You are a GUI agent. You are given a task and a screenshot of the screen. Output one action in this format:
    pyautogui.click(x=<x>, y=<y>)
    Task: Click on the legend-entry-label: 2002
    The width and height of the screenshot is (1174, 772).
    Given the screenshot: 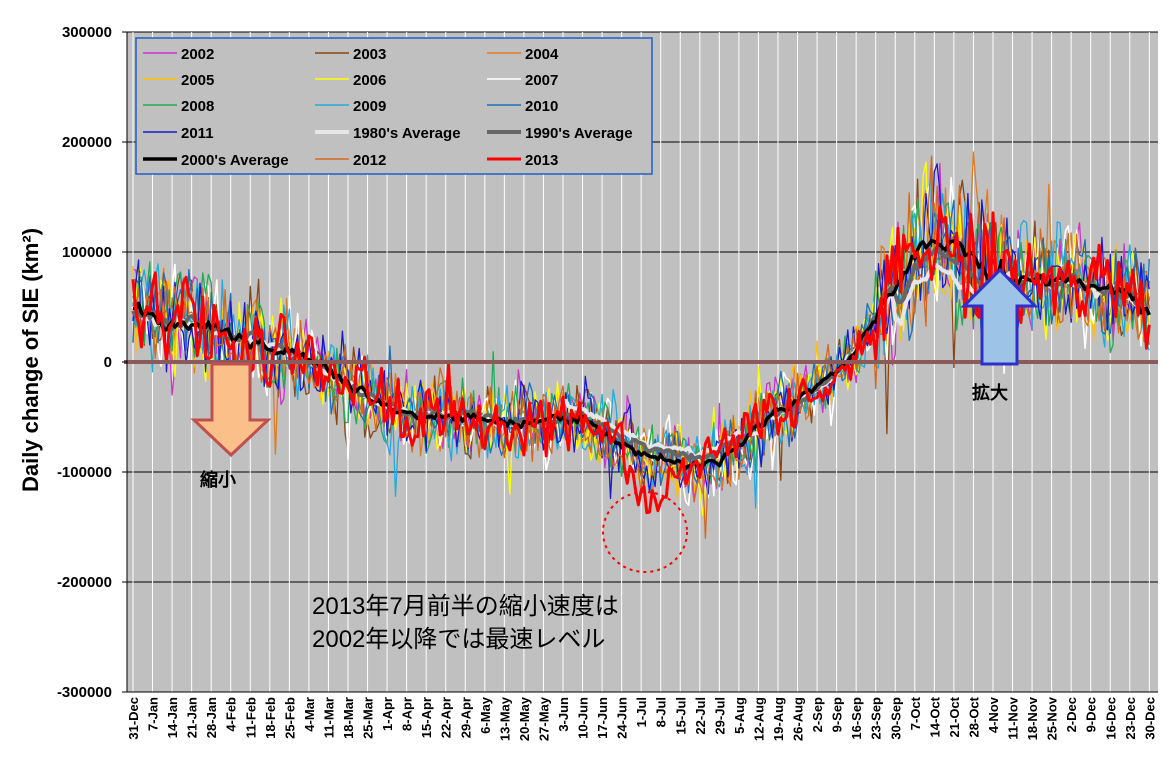 What is the action you would take?
    pyautogui.click(x=197, y=54)
    